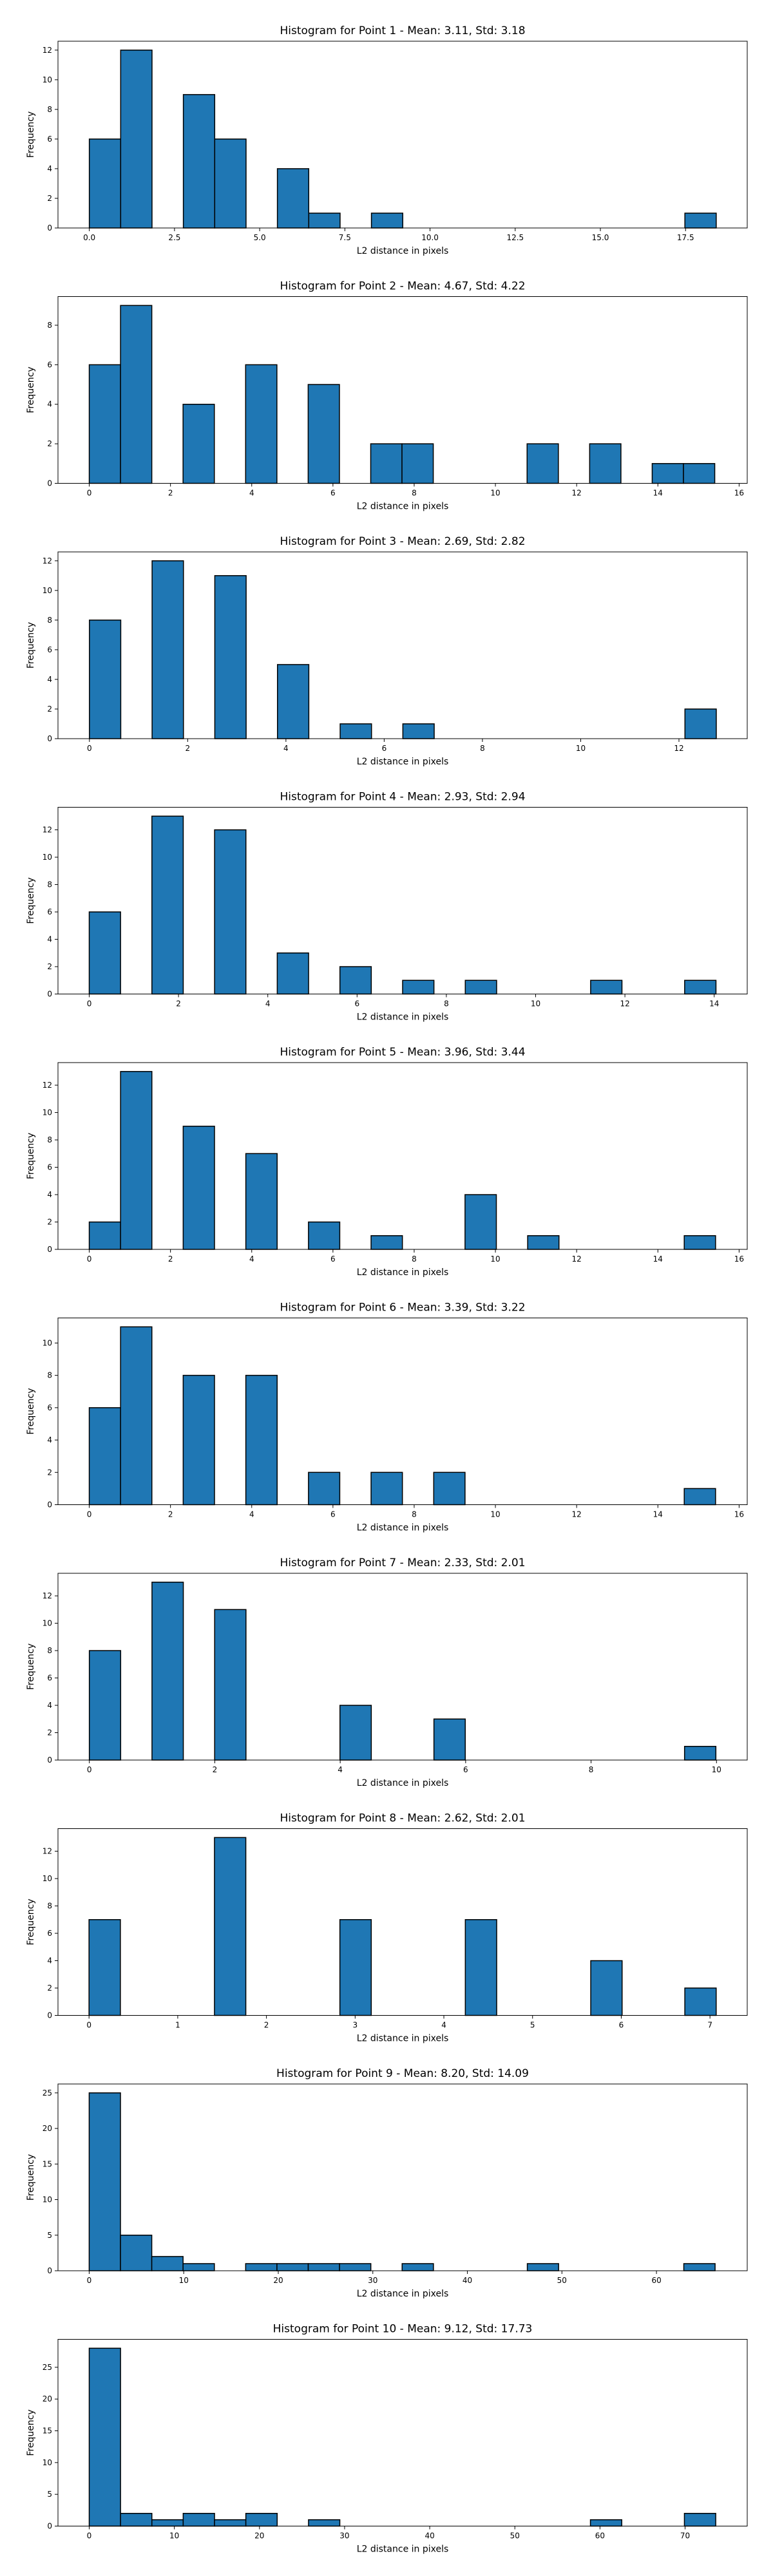 Image resolution: width=773 pixels, height=2576 pixels. I want to click on y-tick-label: 8, so click(50, 620).